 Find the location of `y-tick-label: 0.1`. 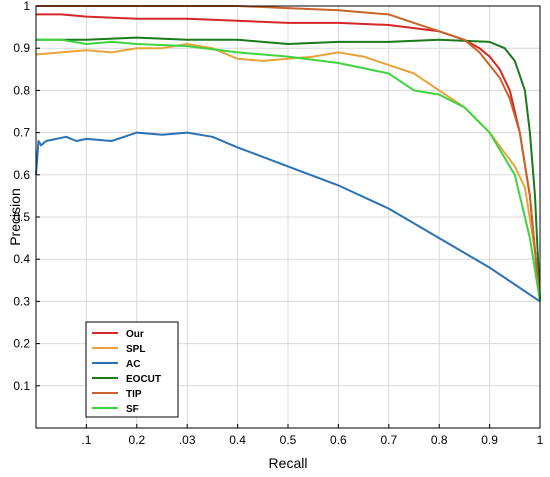

y-tick-label: 0.1 is located at coordinates (21, 386).